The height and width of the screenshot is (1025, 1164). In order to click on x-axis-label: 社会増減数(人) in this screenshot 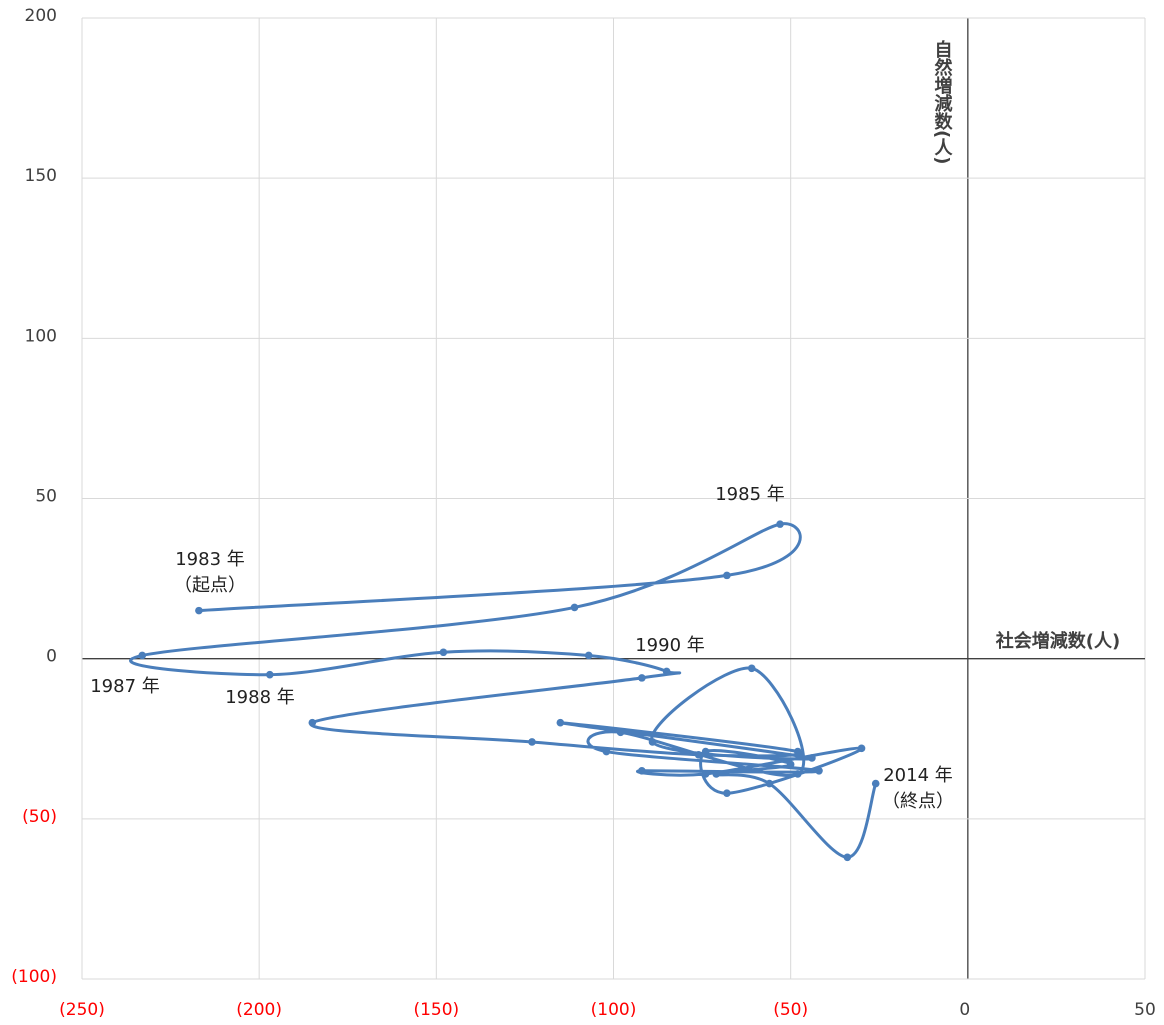, I will do `click(1058, 641)`.